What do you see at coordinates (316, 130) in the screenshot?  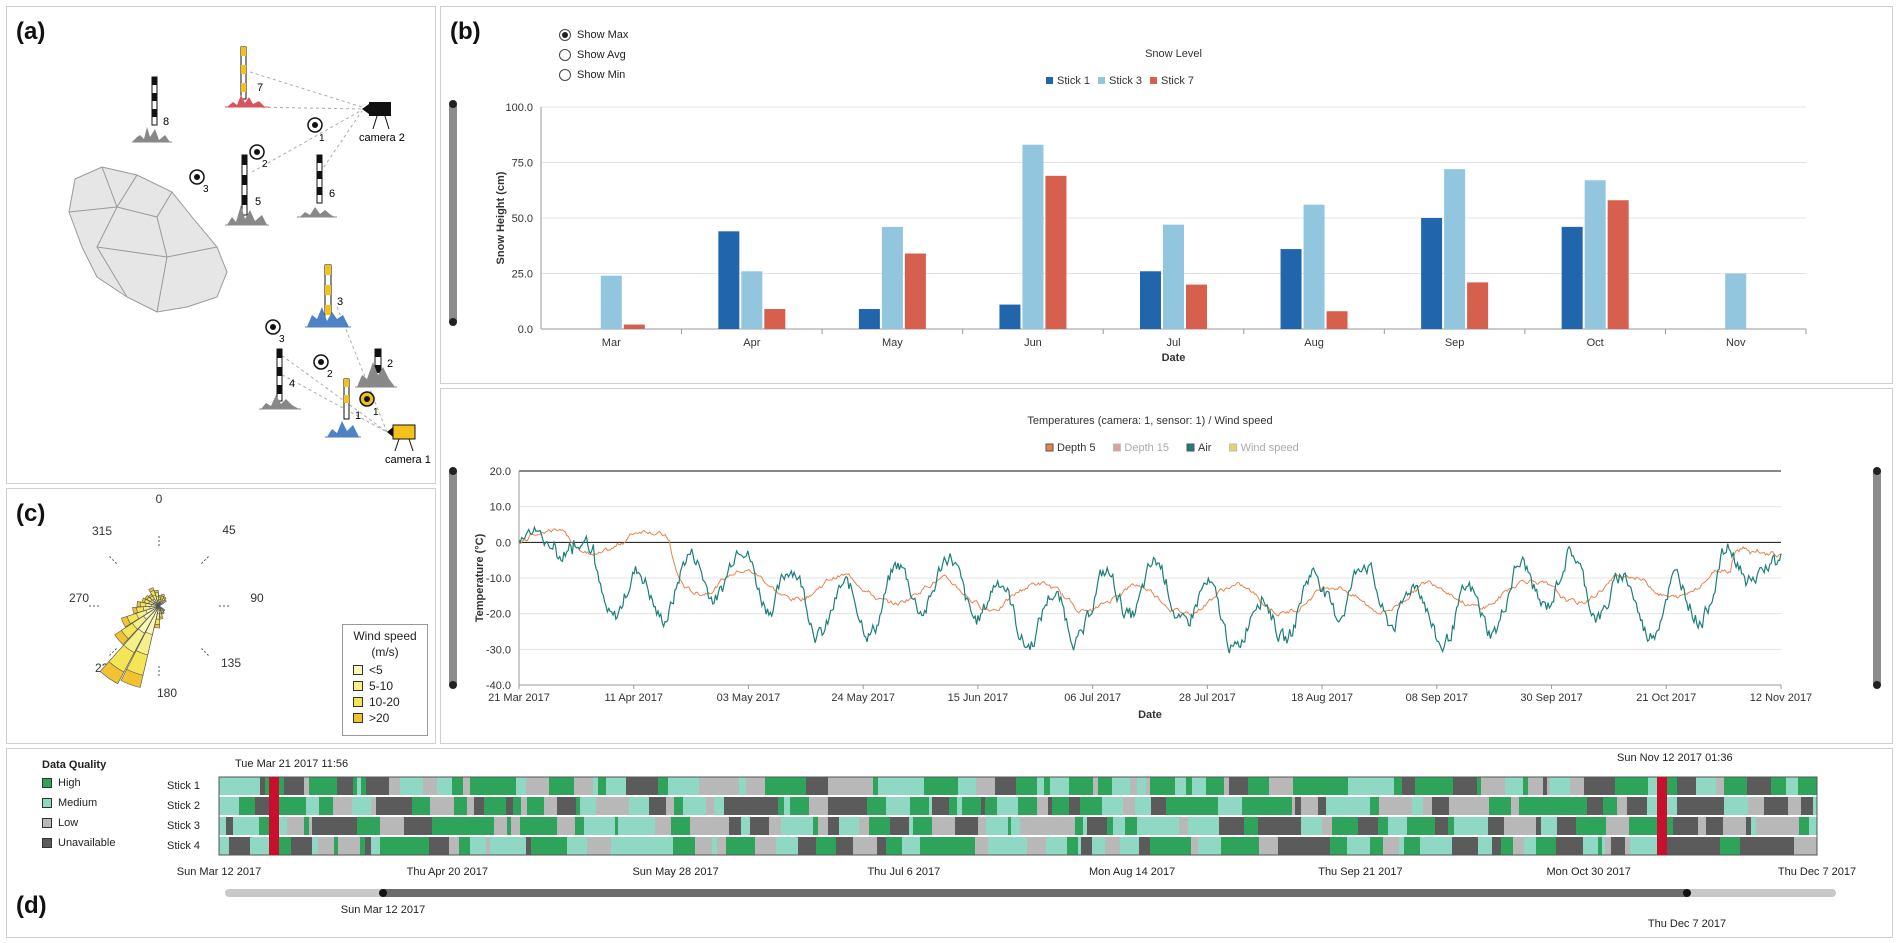 I see `sensor-1-top: 1` at bounding box center [316, 130].